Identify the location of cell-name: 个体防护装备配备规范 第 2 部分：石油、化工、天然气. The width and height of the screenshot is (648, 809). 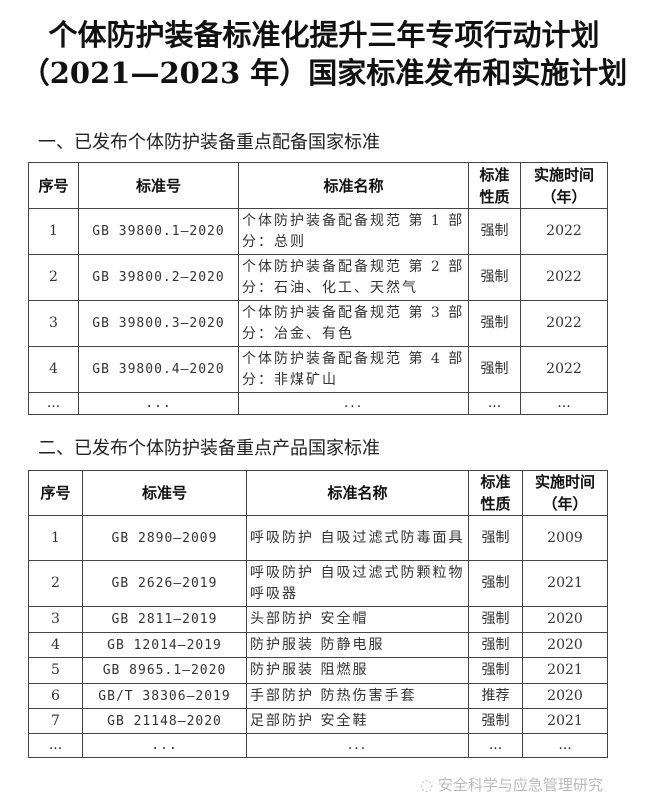
(353, 277).